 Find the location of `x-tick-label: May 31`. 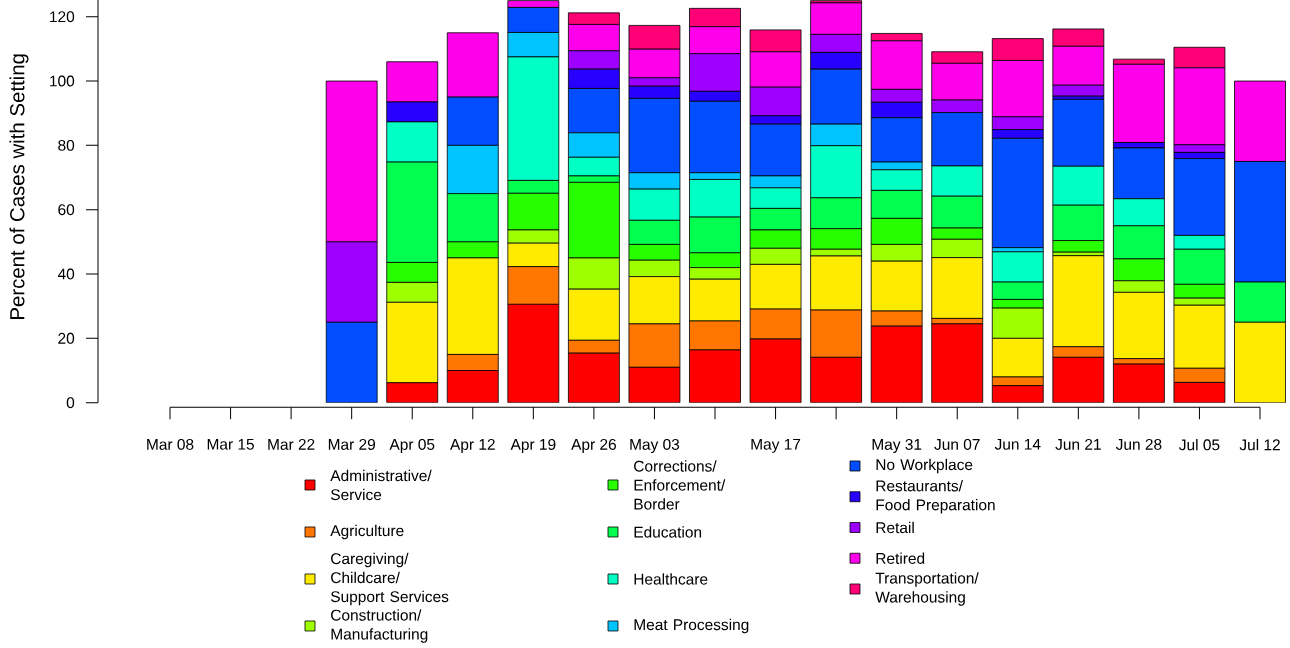

x-tick-label: May 31 is located at coordinates (897, 445).